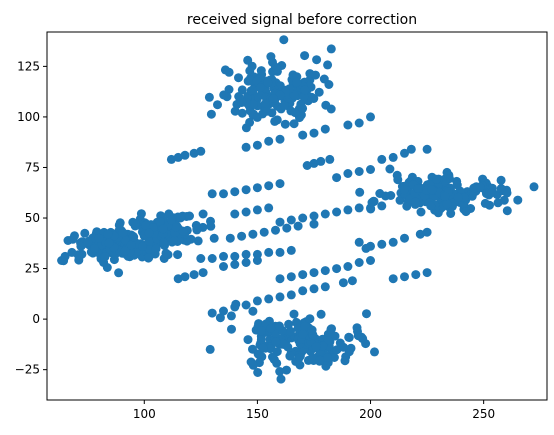 The height and width of the screenshot is (435, 554). Describe the element at coordinates (302, 20) in the screenshot. I see `chart-title: received signal before correction` at that location.